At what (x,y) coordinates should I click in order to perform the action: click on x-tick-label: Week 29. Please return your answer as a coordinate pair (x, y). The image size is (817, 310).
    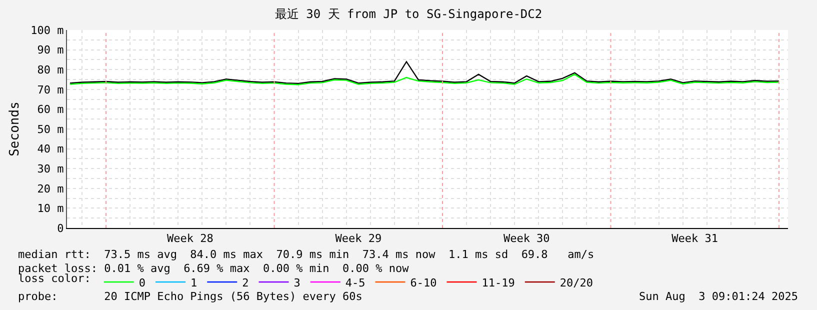
    Looking at the image, I should click on (358, 239).